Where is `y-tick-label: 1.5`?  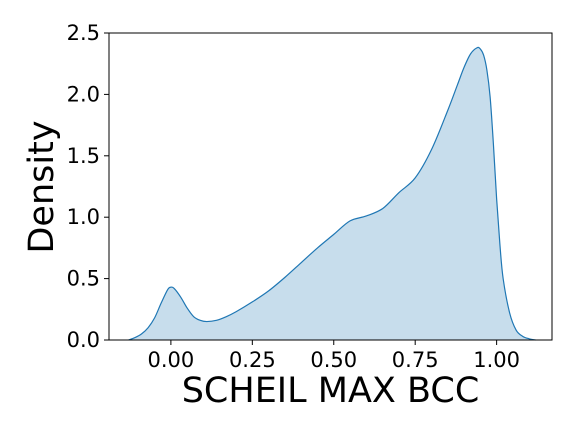 y-tick-label: 1.5 is located at coordinates (83, 156).